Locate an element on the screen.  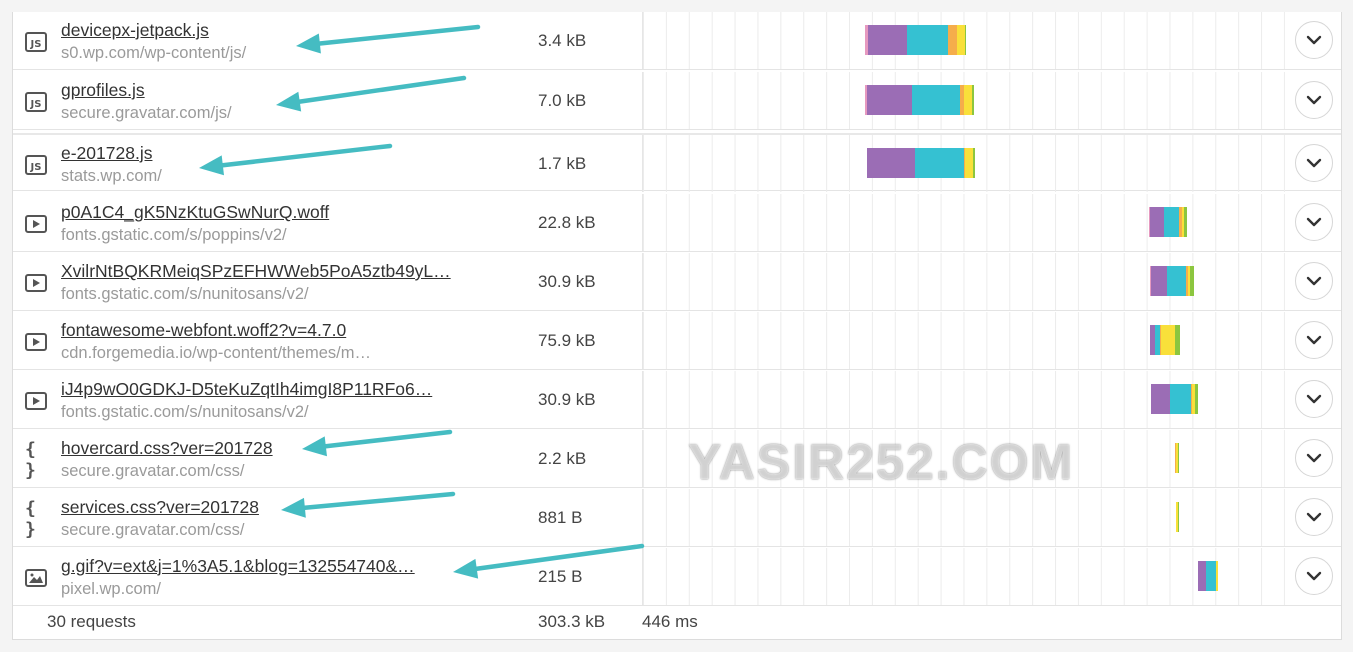
resource-size: 22.8 kB is located at coordinates (567, 222).